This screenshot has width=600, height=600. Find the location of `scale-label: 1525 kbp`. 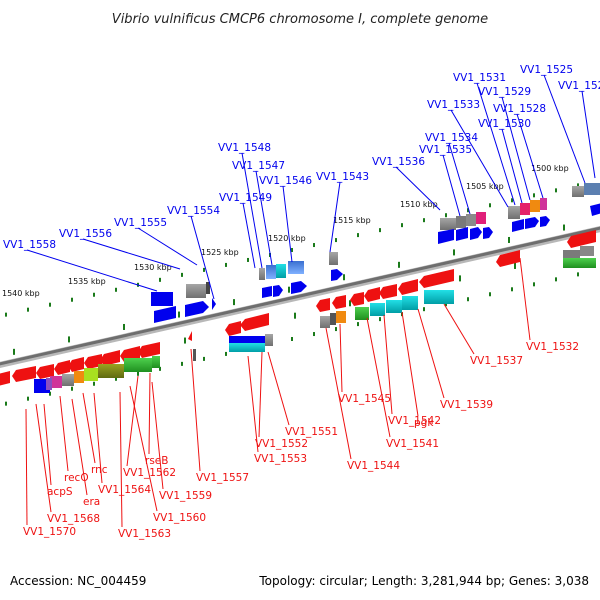

scale-label: 1525 kbp is located at coordinates (220, 252).